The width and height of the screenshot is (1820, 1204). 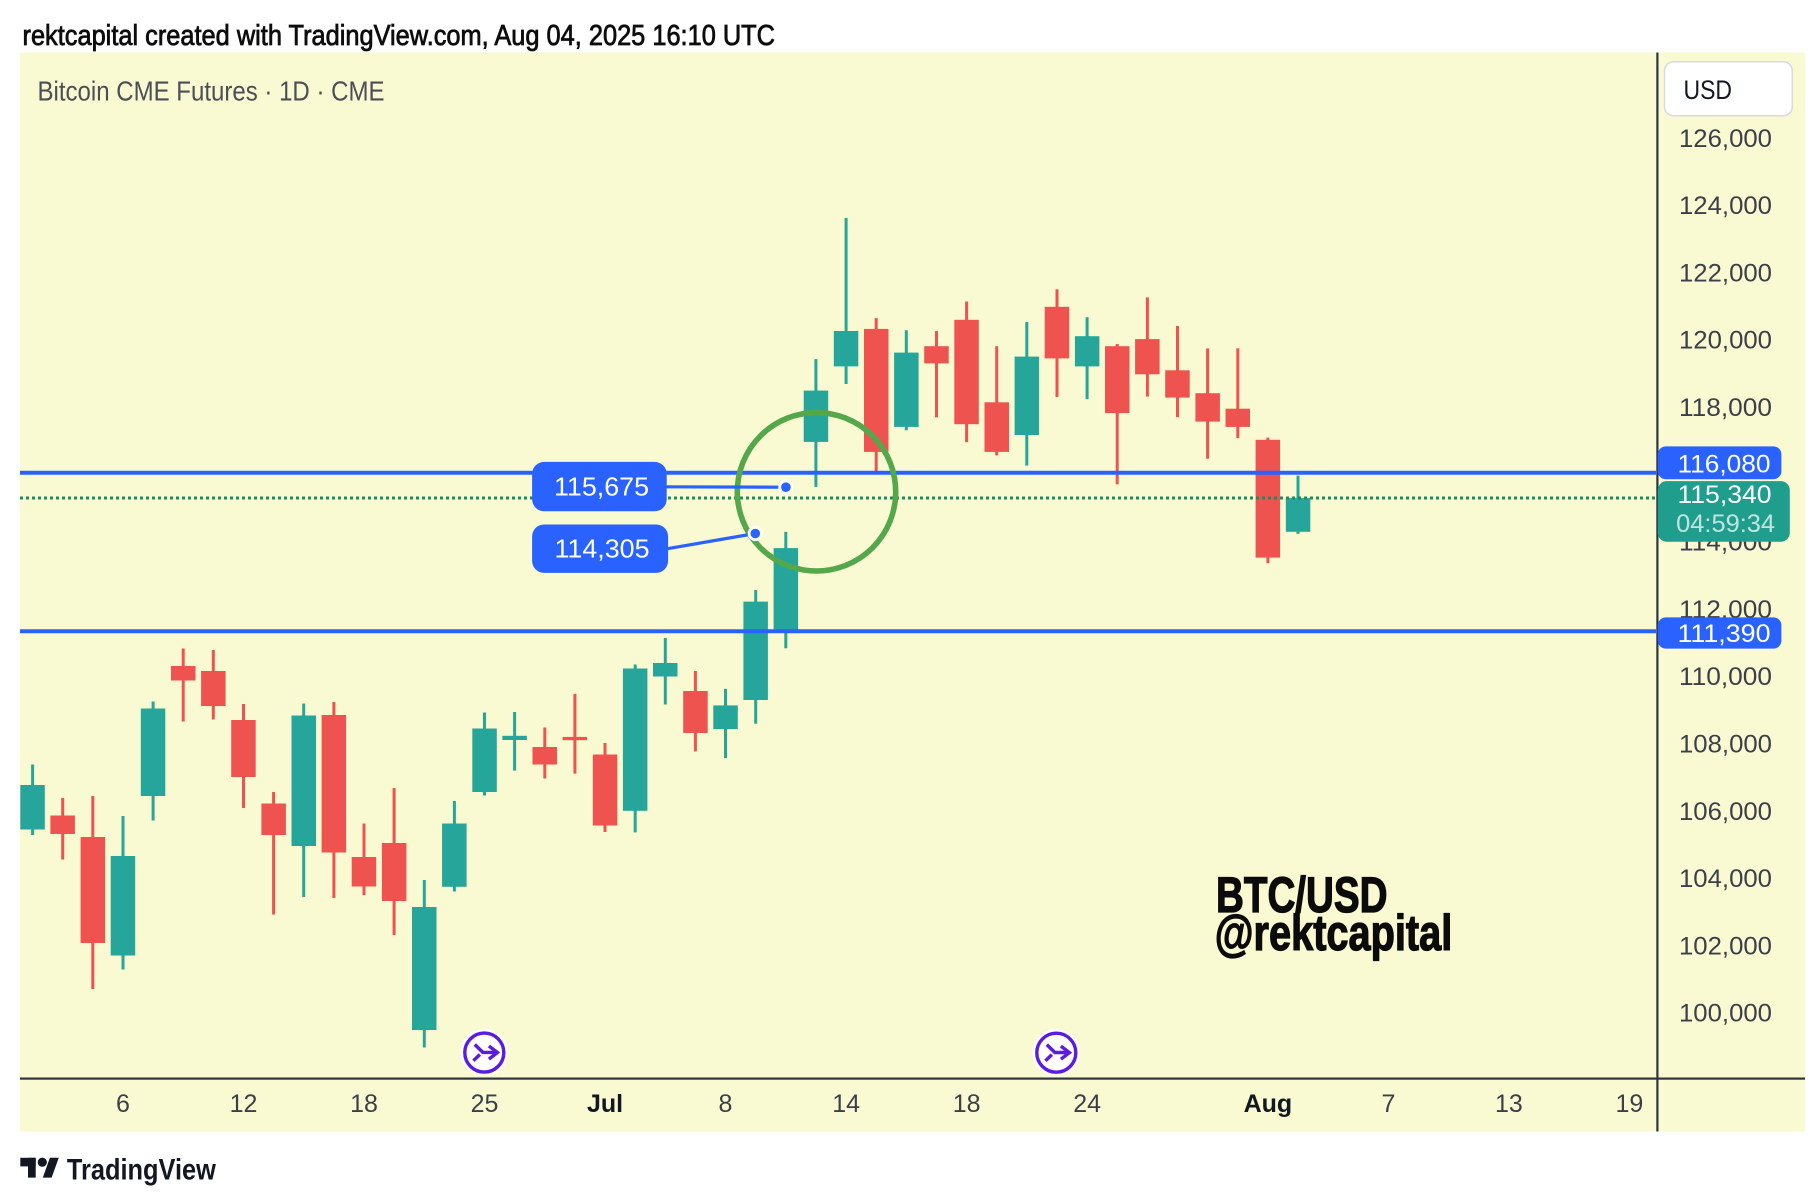 I want to click on svg-text: 114,305, so click(x=602, y=549).